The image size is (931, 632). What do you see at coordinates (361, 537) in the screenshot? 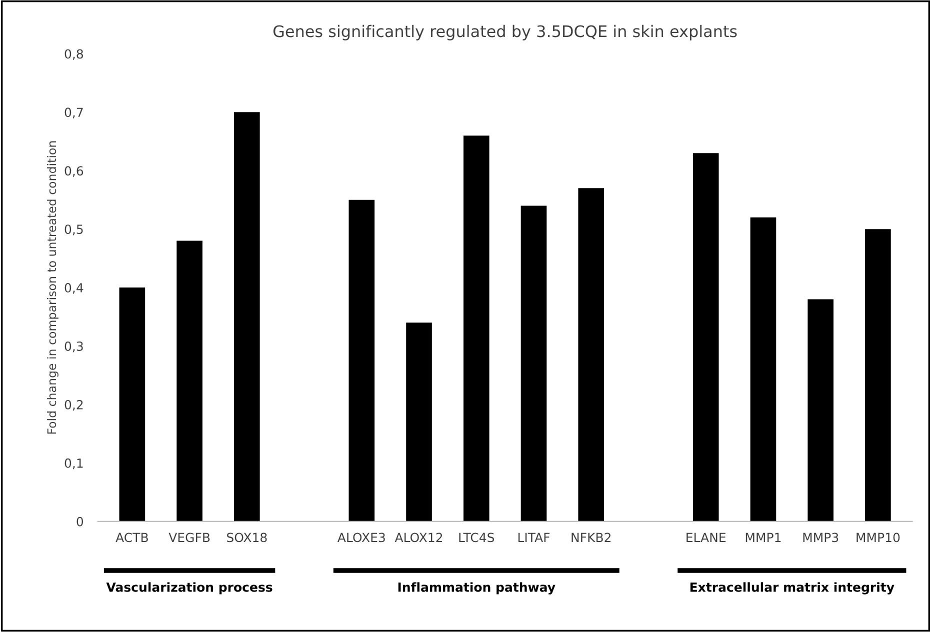
I see `x-tick-label: ALOXE3` at bounding box center [361, 537].